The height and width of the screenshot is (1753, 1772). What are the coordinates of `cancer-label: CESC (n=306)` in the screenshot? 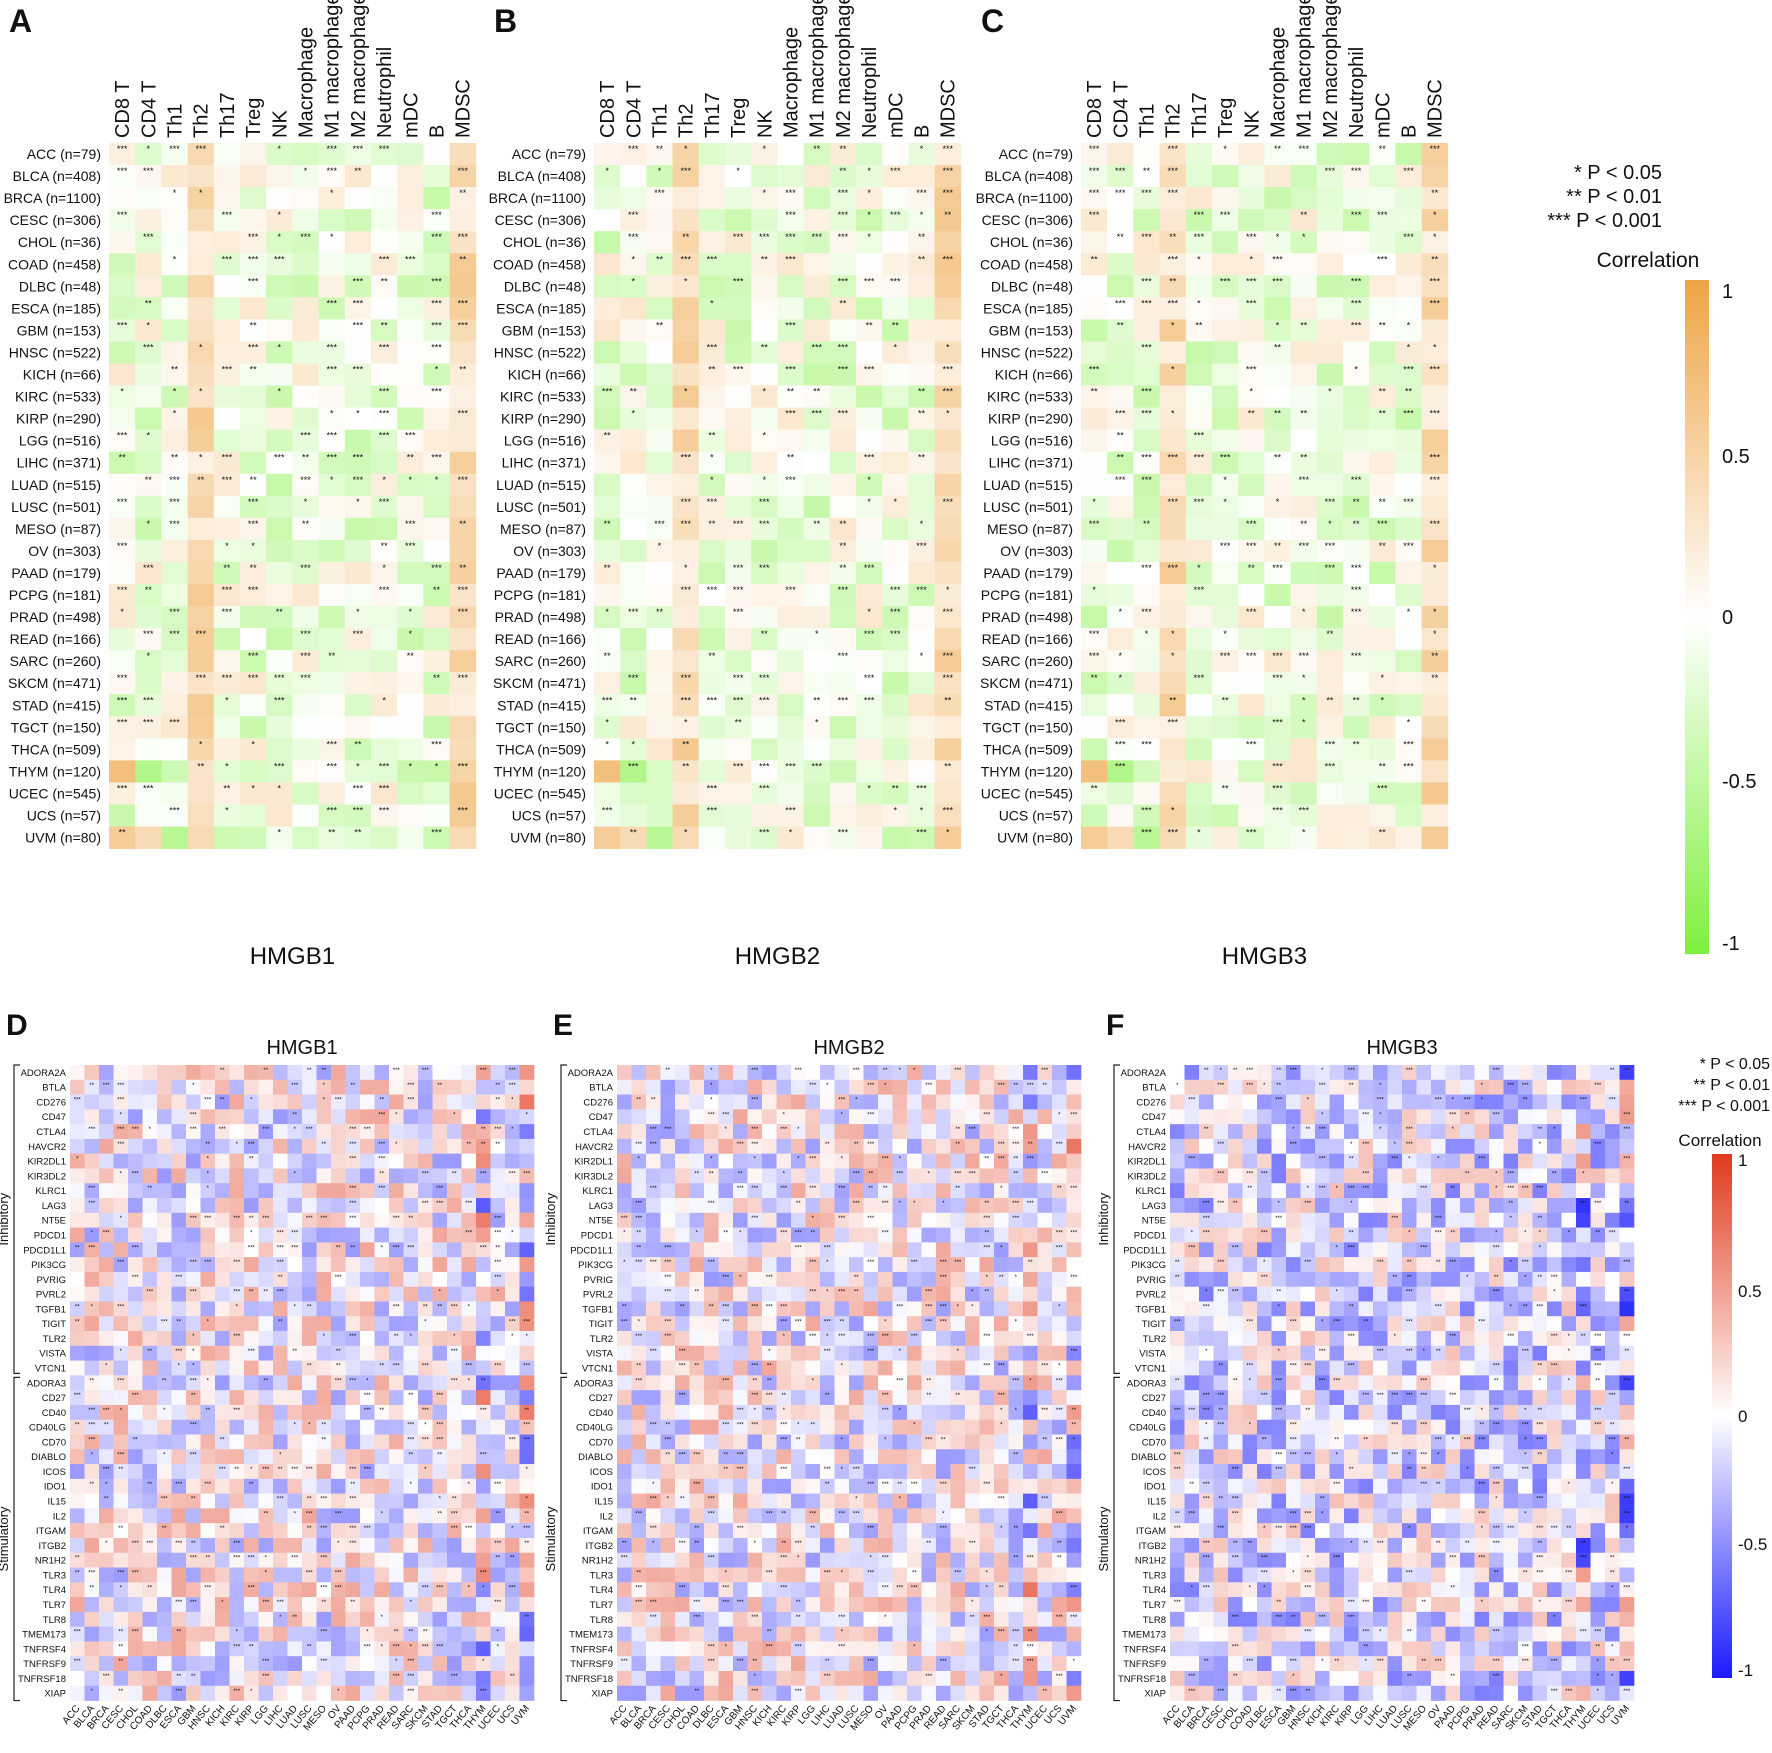 It's located at (55, 220).